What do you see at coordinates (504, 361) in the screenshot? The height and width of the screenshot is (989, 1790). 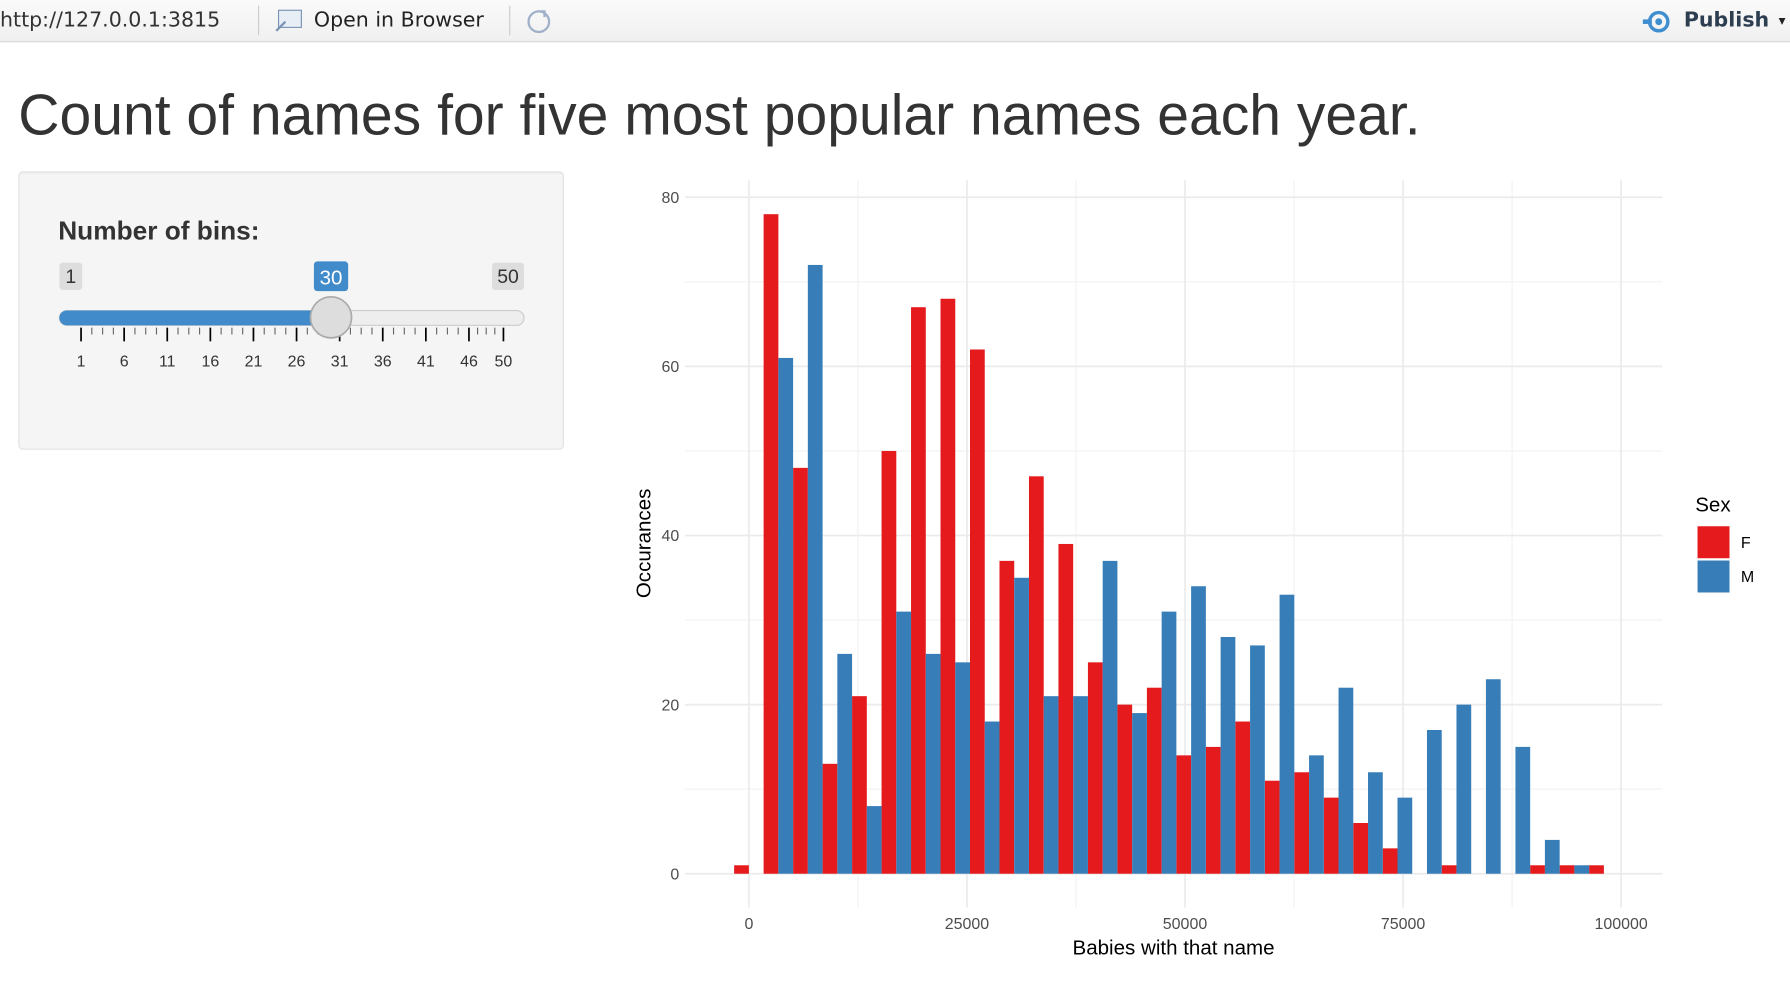 I see `slider-tick-label: 50` at bounding box center [504, 361].